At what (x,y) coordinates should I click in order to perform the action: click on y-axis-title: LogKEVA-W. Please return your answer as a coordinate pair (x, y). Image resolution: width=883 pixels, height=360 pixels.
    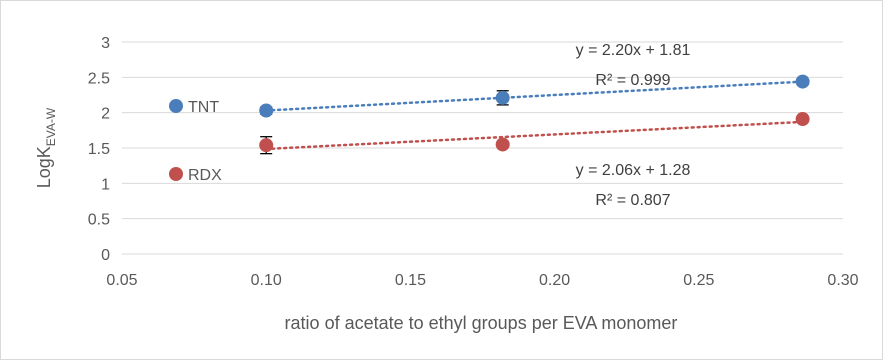
    Looking at the image, I should click on (46, 147).